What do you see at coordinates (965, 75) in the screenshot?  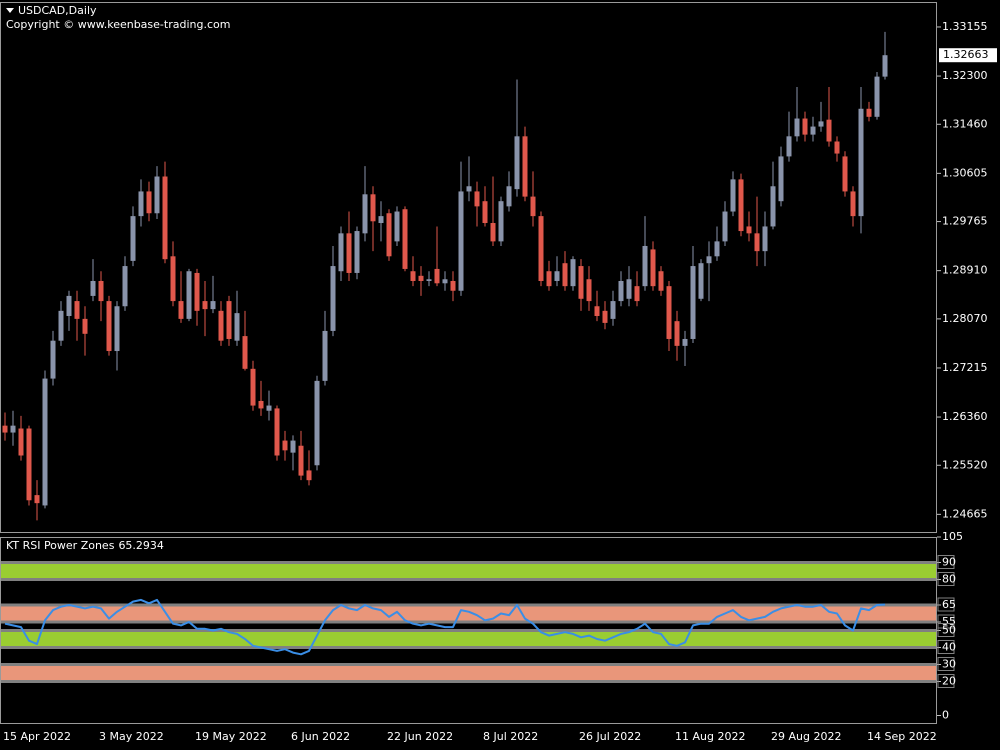 I see `y-tick-label: 1.32300` at bounding box center [965, 75].